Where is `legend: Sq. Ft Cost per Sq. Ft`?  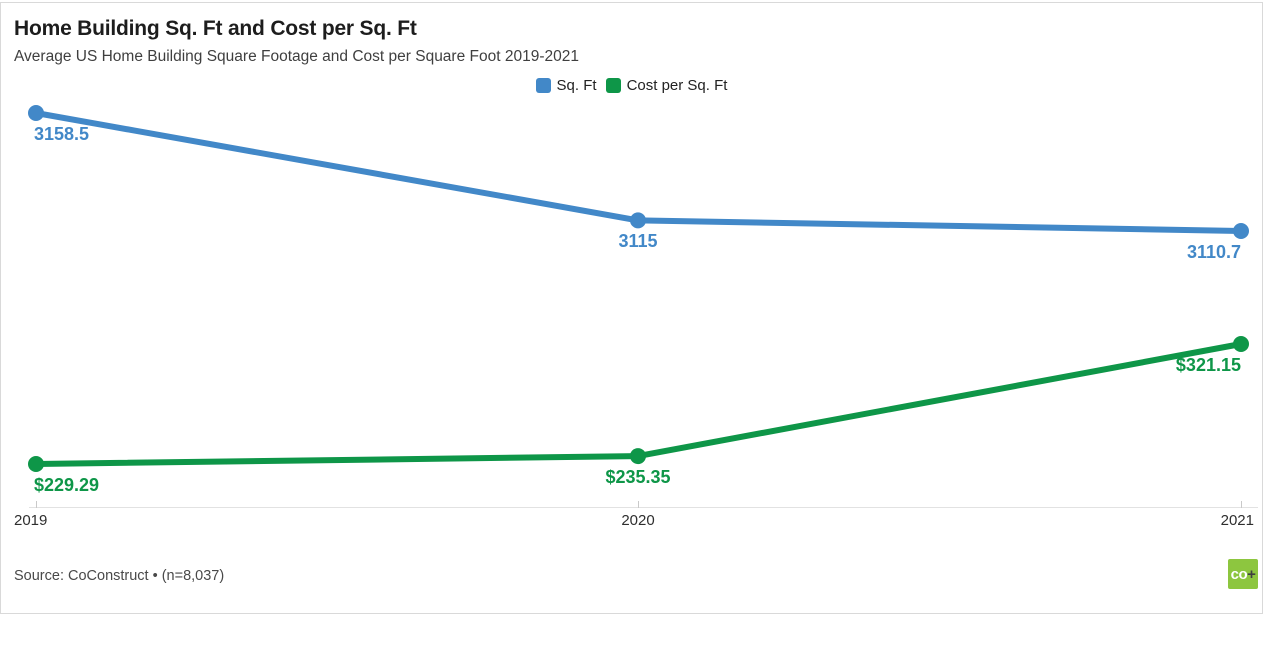
legend: Sq. Ft Cost per Sq. Ft is located at coordinates (631, 85).